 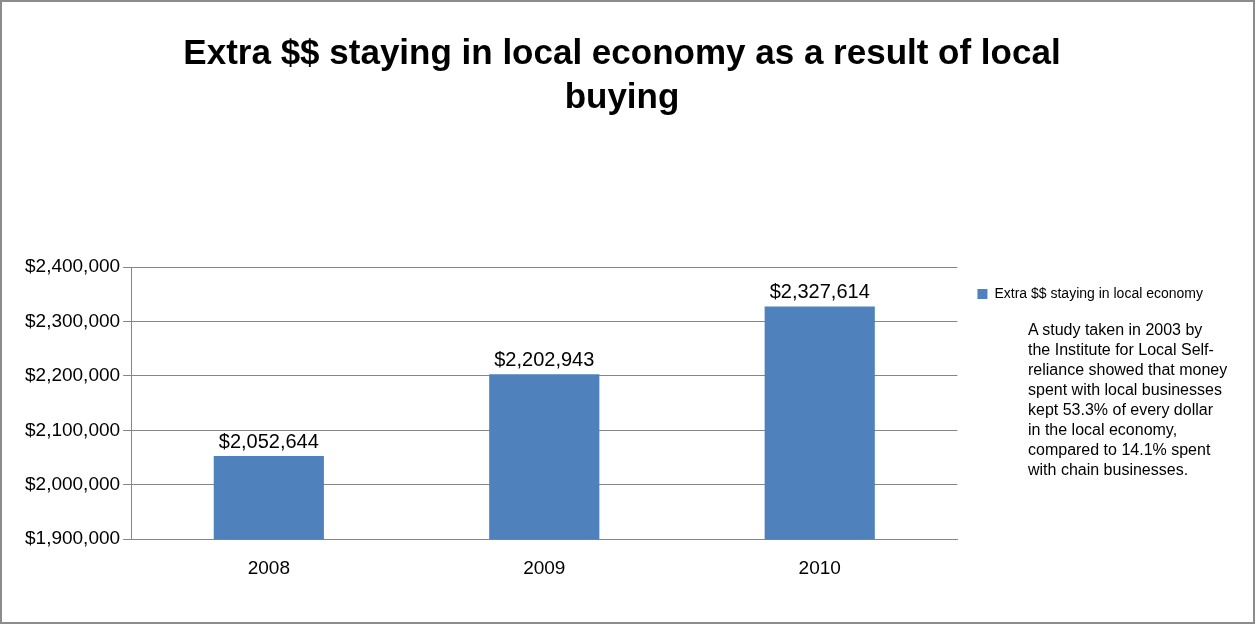 What do you see at coordinates (622, 74) in the screenshot?
I see `chart-title: Extra $$ staying in local economy as a result of local buying` at bounding box center [622, 74].